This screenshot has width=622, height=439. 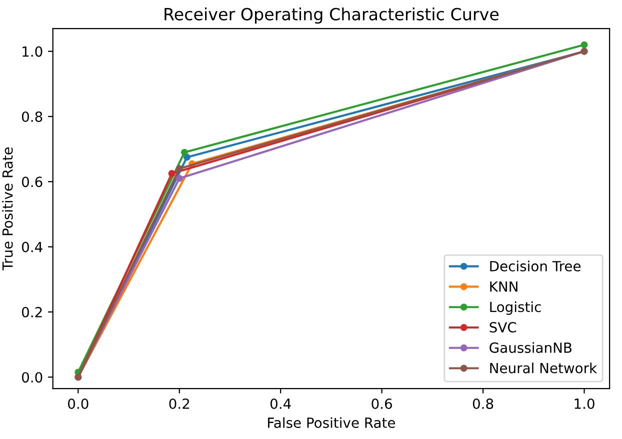 What do you see at coordinates (32, 182) in the screenshot?
I see `y-tick-label: 0.6` at bounding box center [32, 182].